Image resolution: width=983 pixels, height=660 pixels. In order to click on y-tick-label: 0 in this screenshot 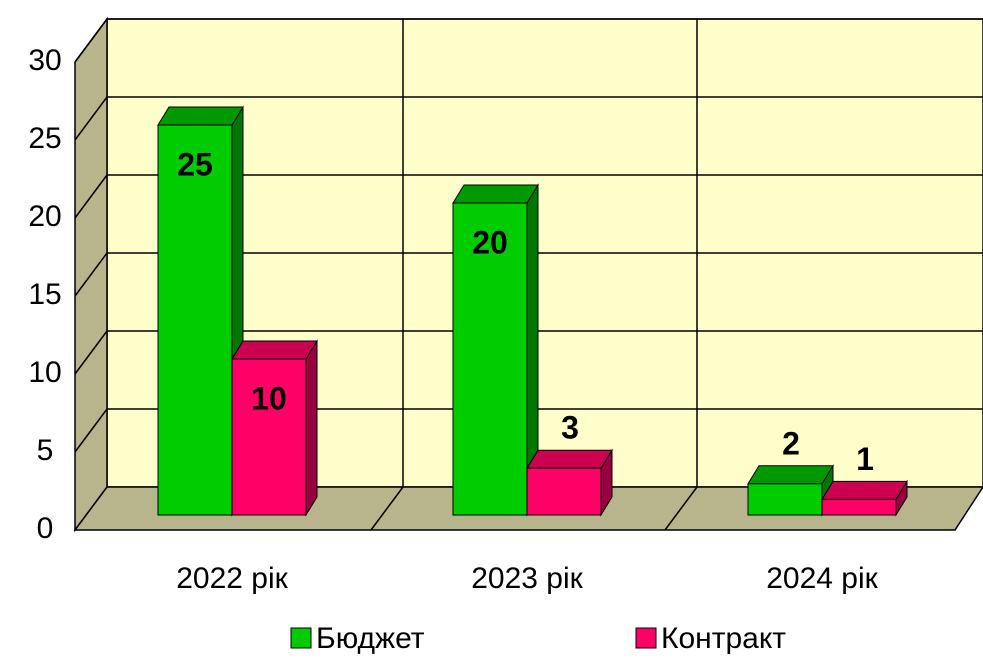, I will do `click(45, 528)`.